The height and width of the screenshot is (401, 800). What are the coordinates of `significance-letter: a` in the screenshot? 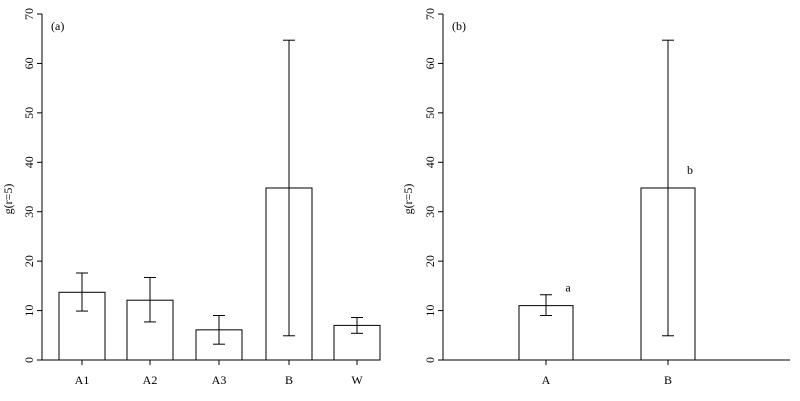 It's located at (568, 288).